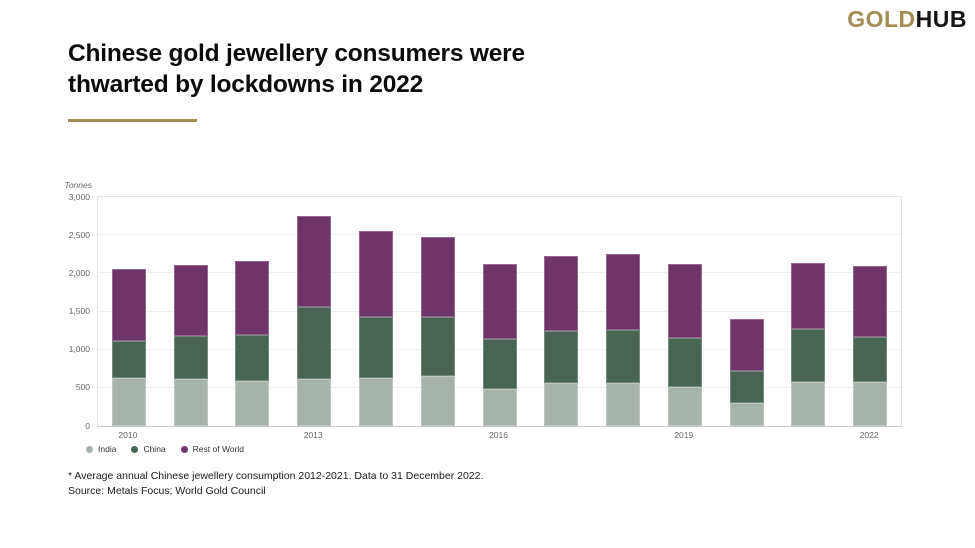 The height and width of the screenshot is (548, 975). I want to click on legend-dot-india, so click(89, 449).